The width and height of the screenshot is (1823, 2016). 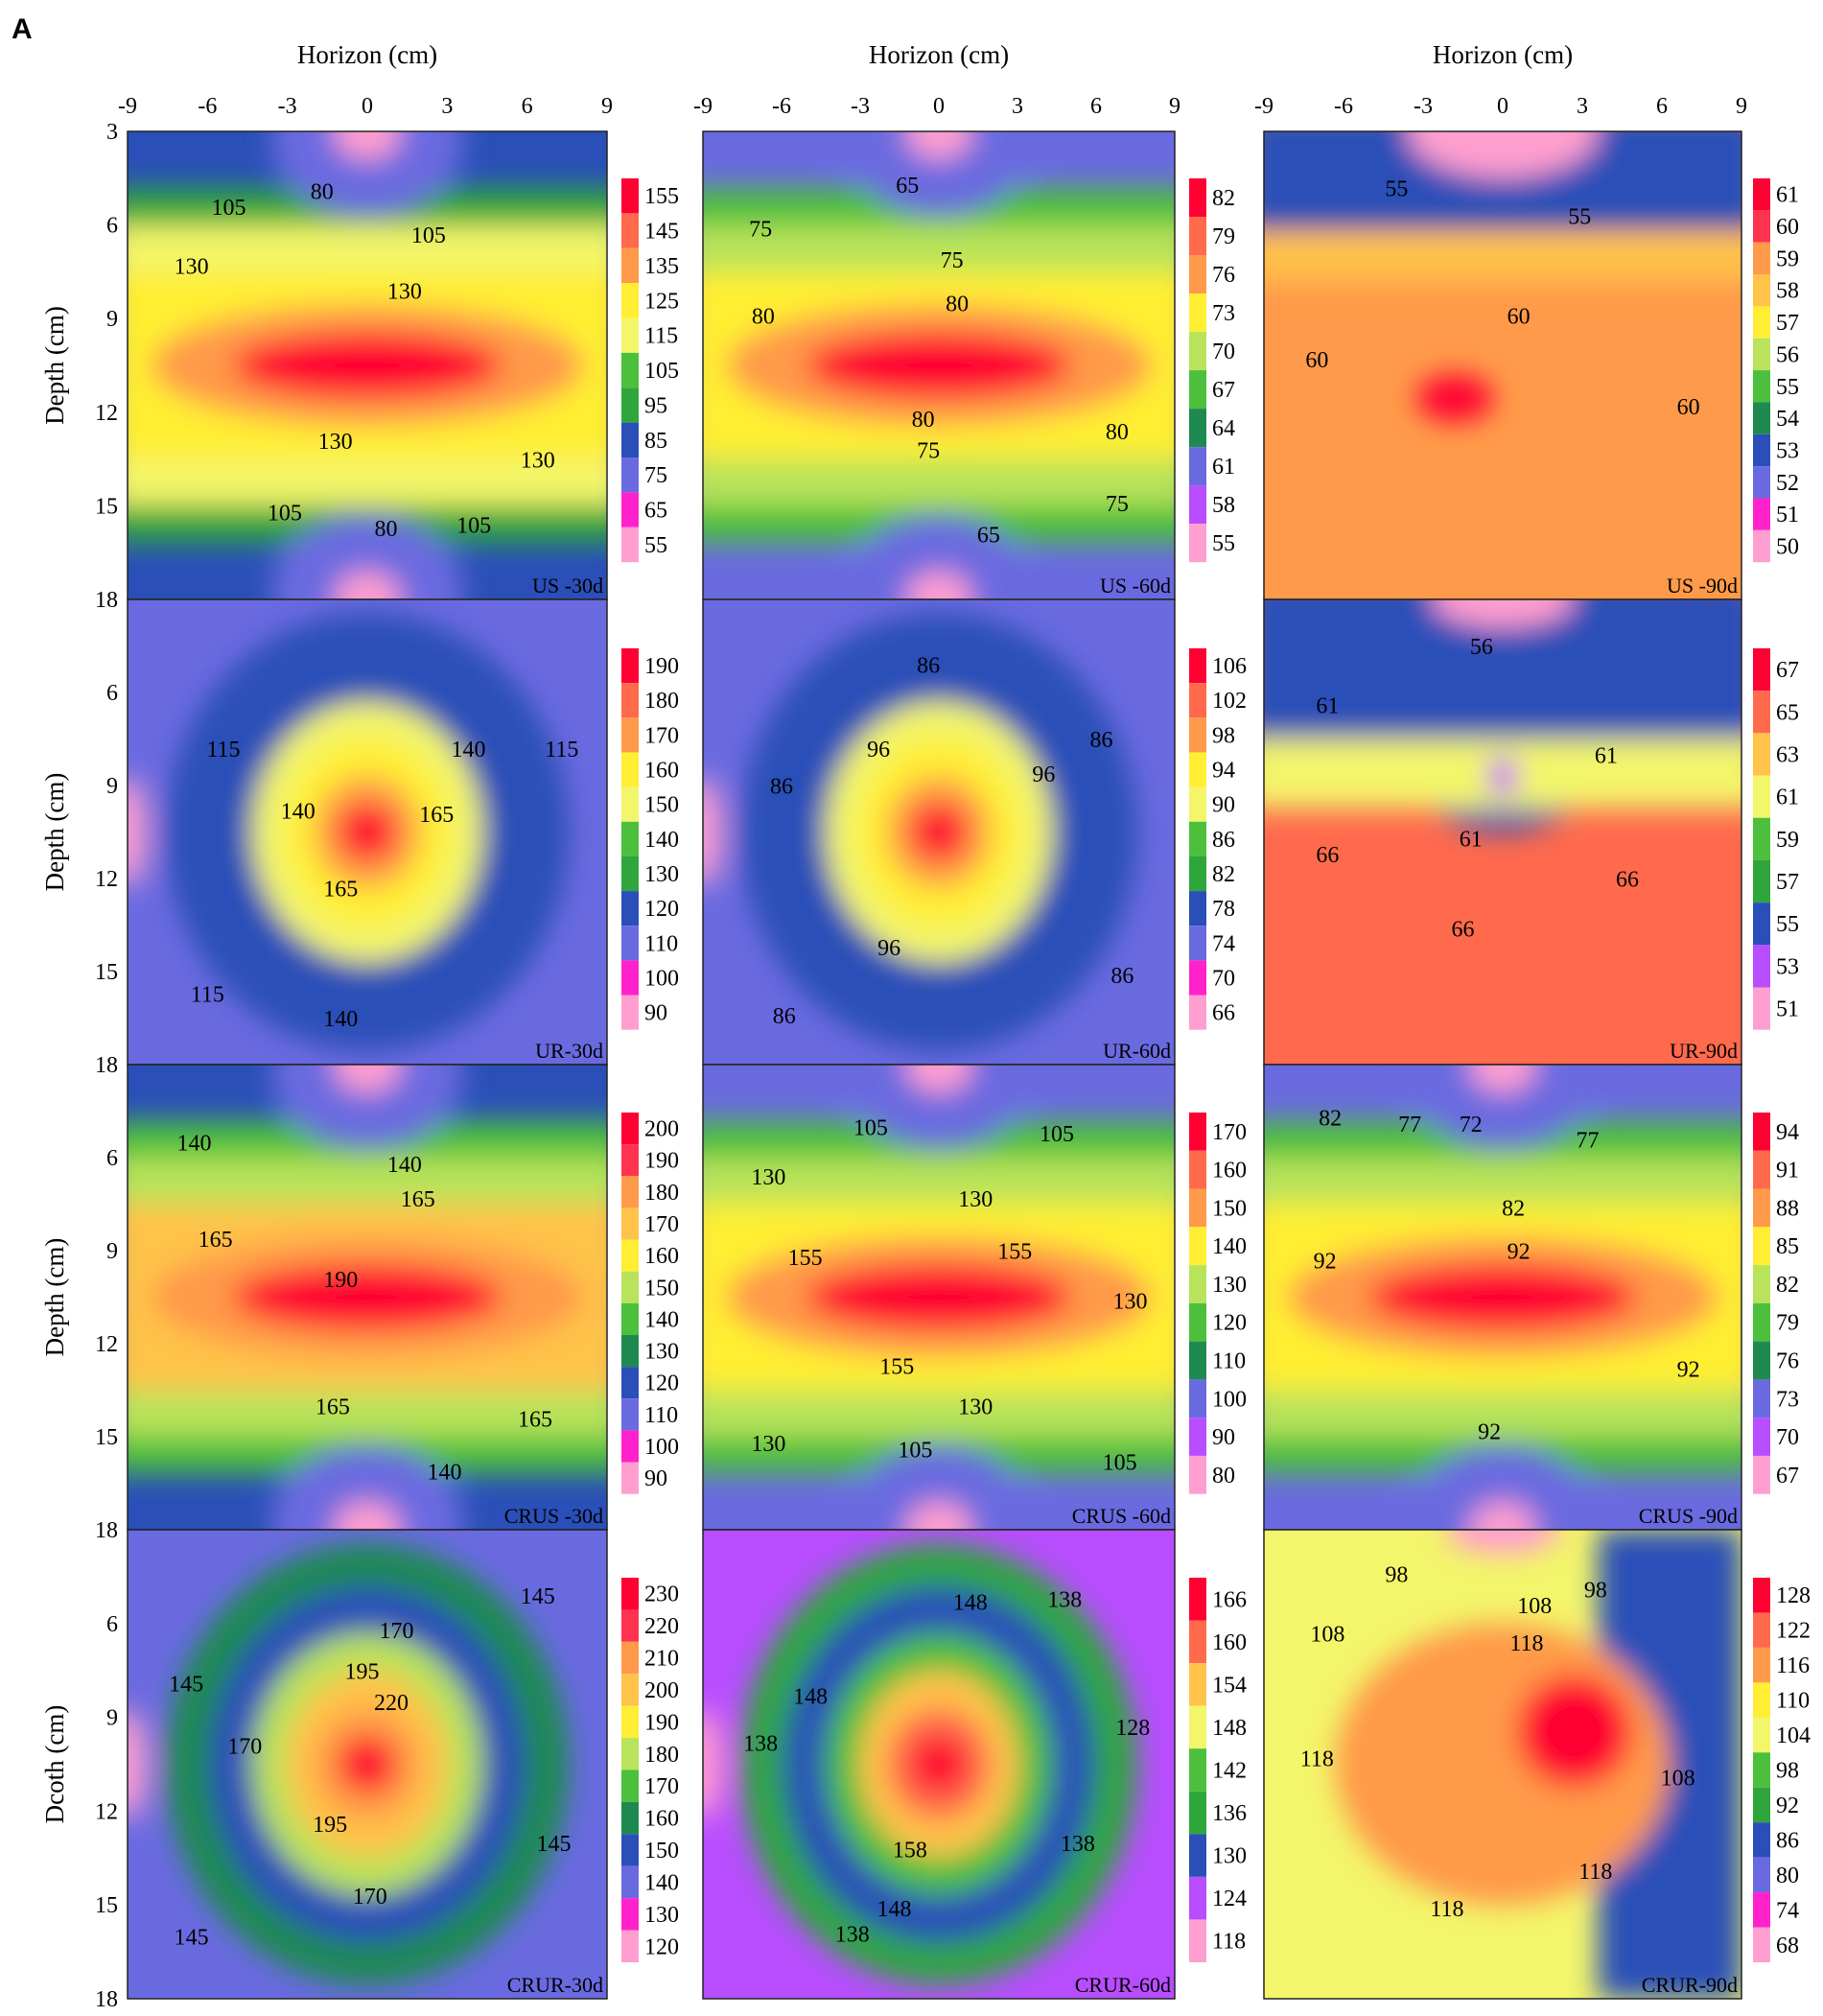 I want to click on legend-value: 136, so click(x=1229, y=1813).